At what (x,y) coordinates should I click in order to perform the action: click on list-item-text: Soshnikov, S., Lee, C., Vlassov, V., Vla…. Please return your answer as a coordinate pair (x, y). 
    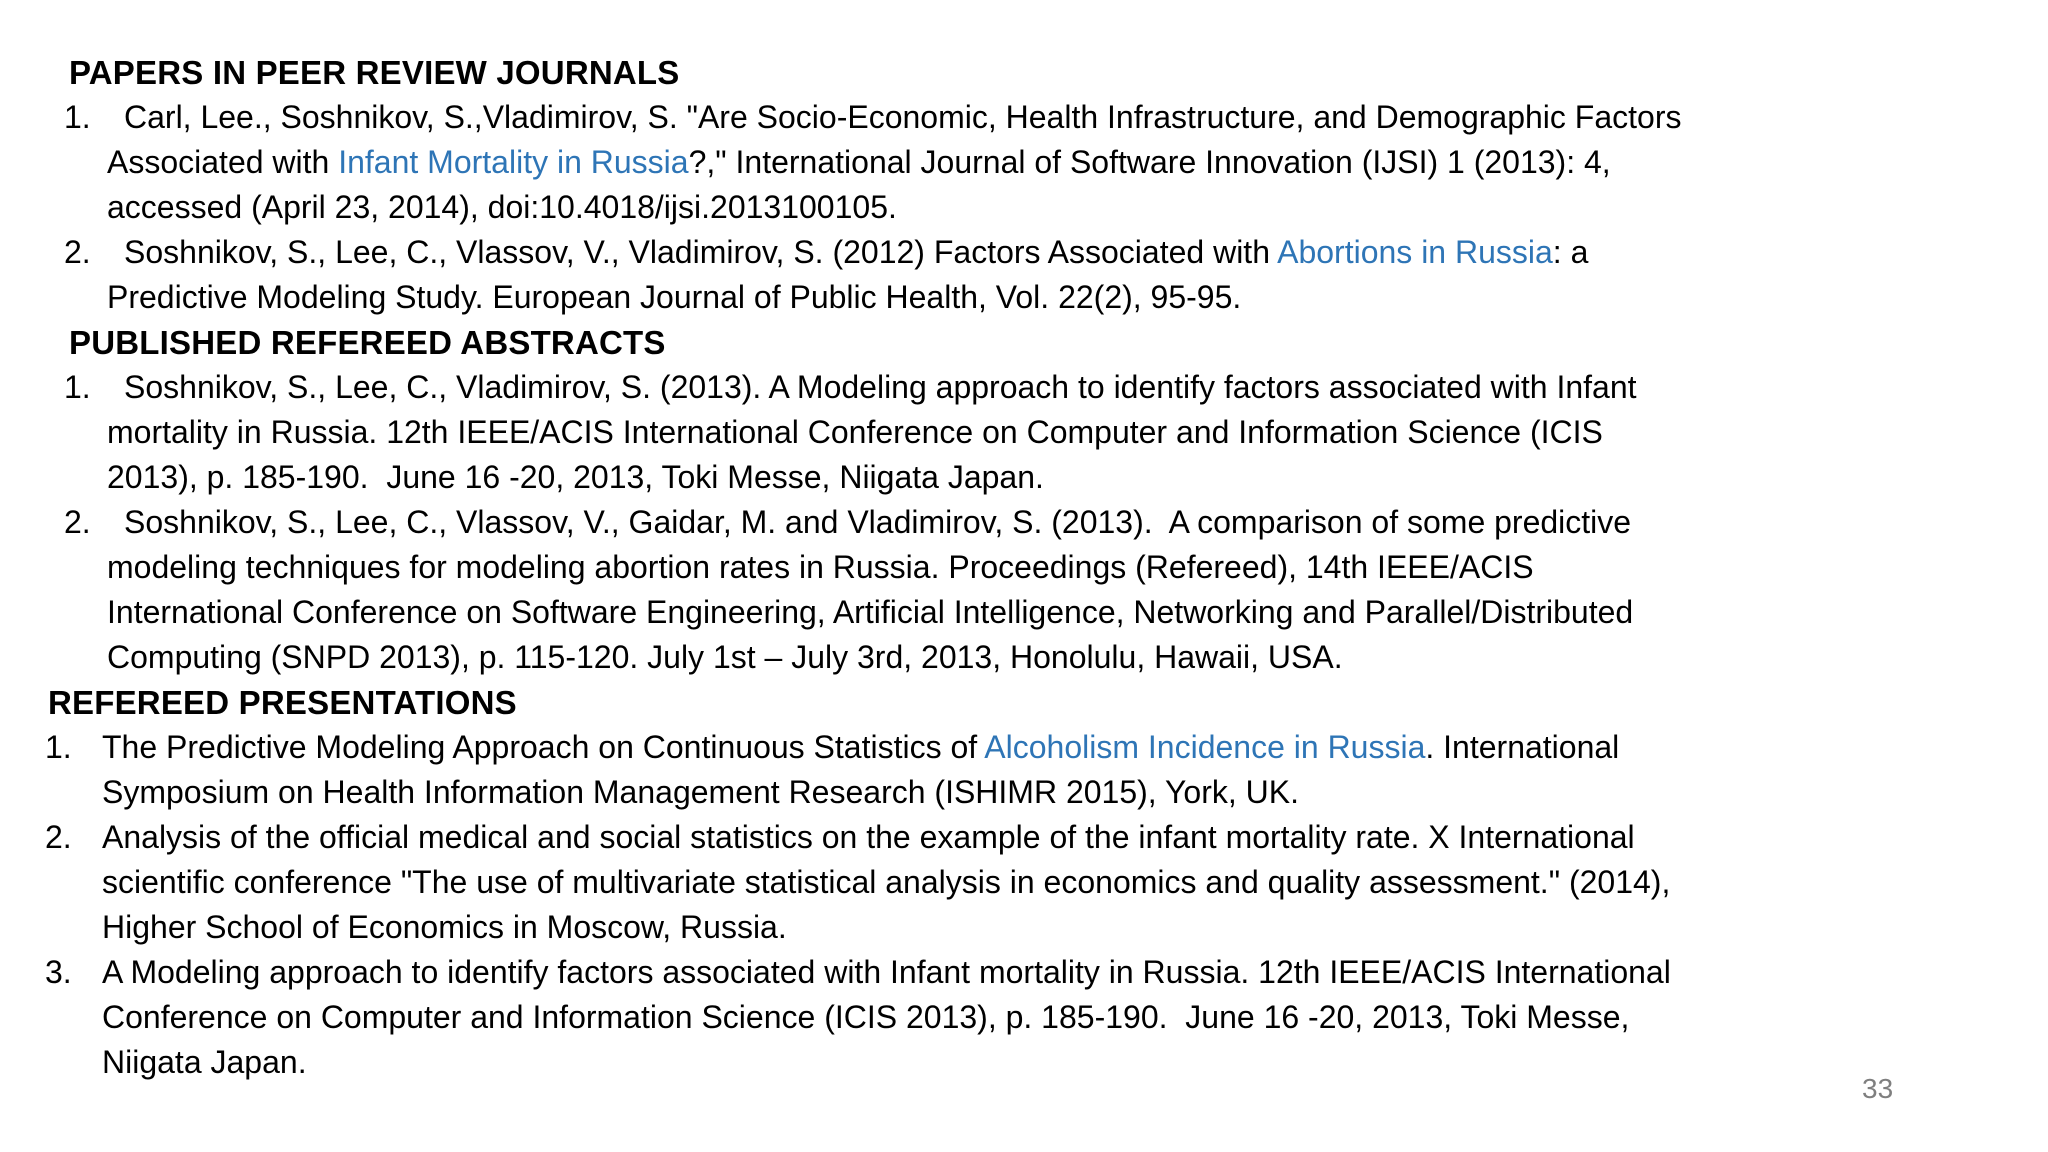
    Looking at the image, I should click on (1077, 275).